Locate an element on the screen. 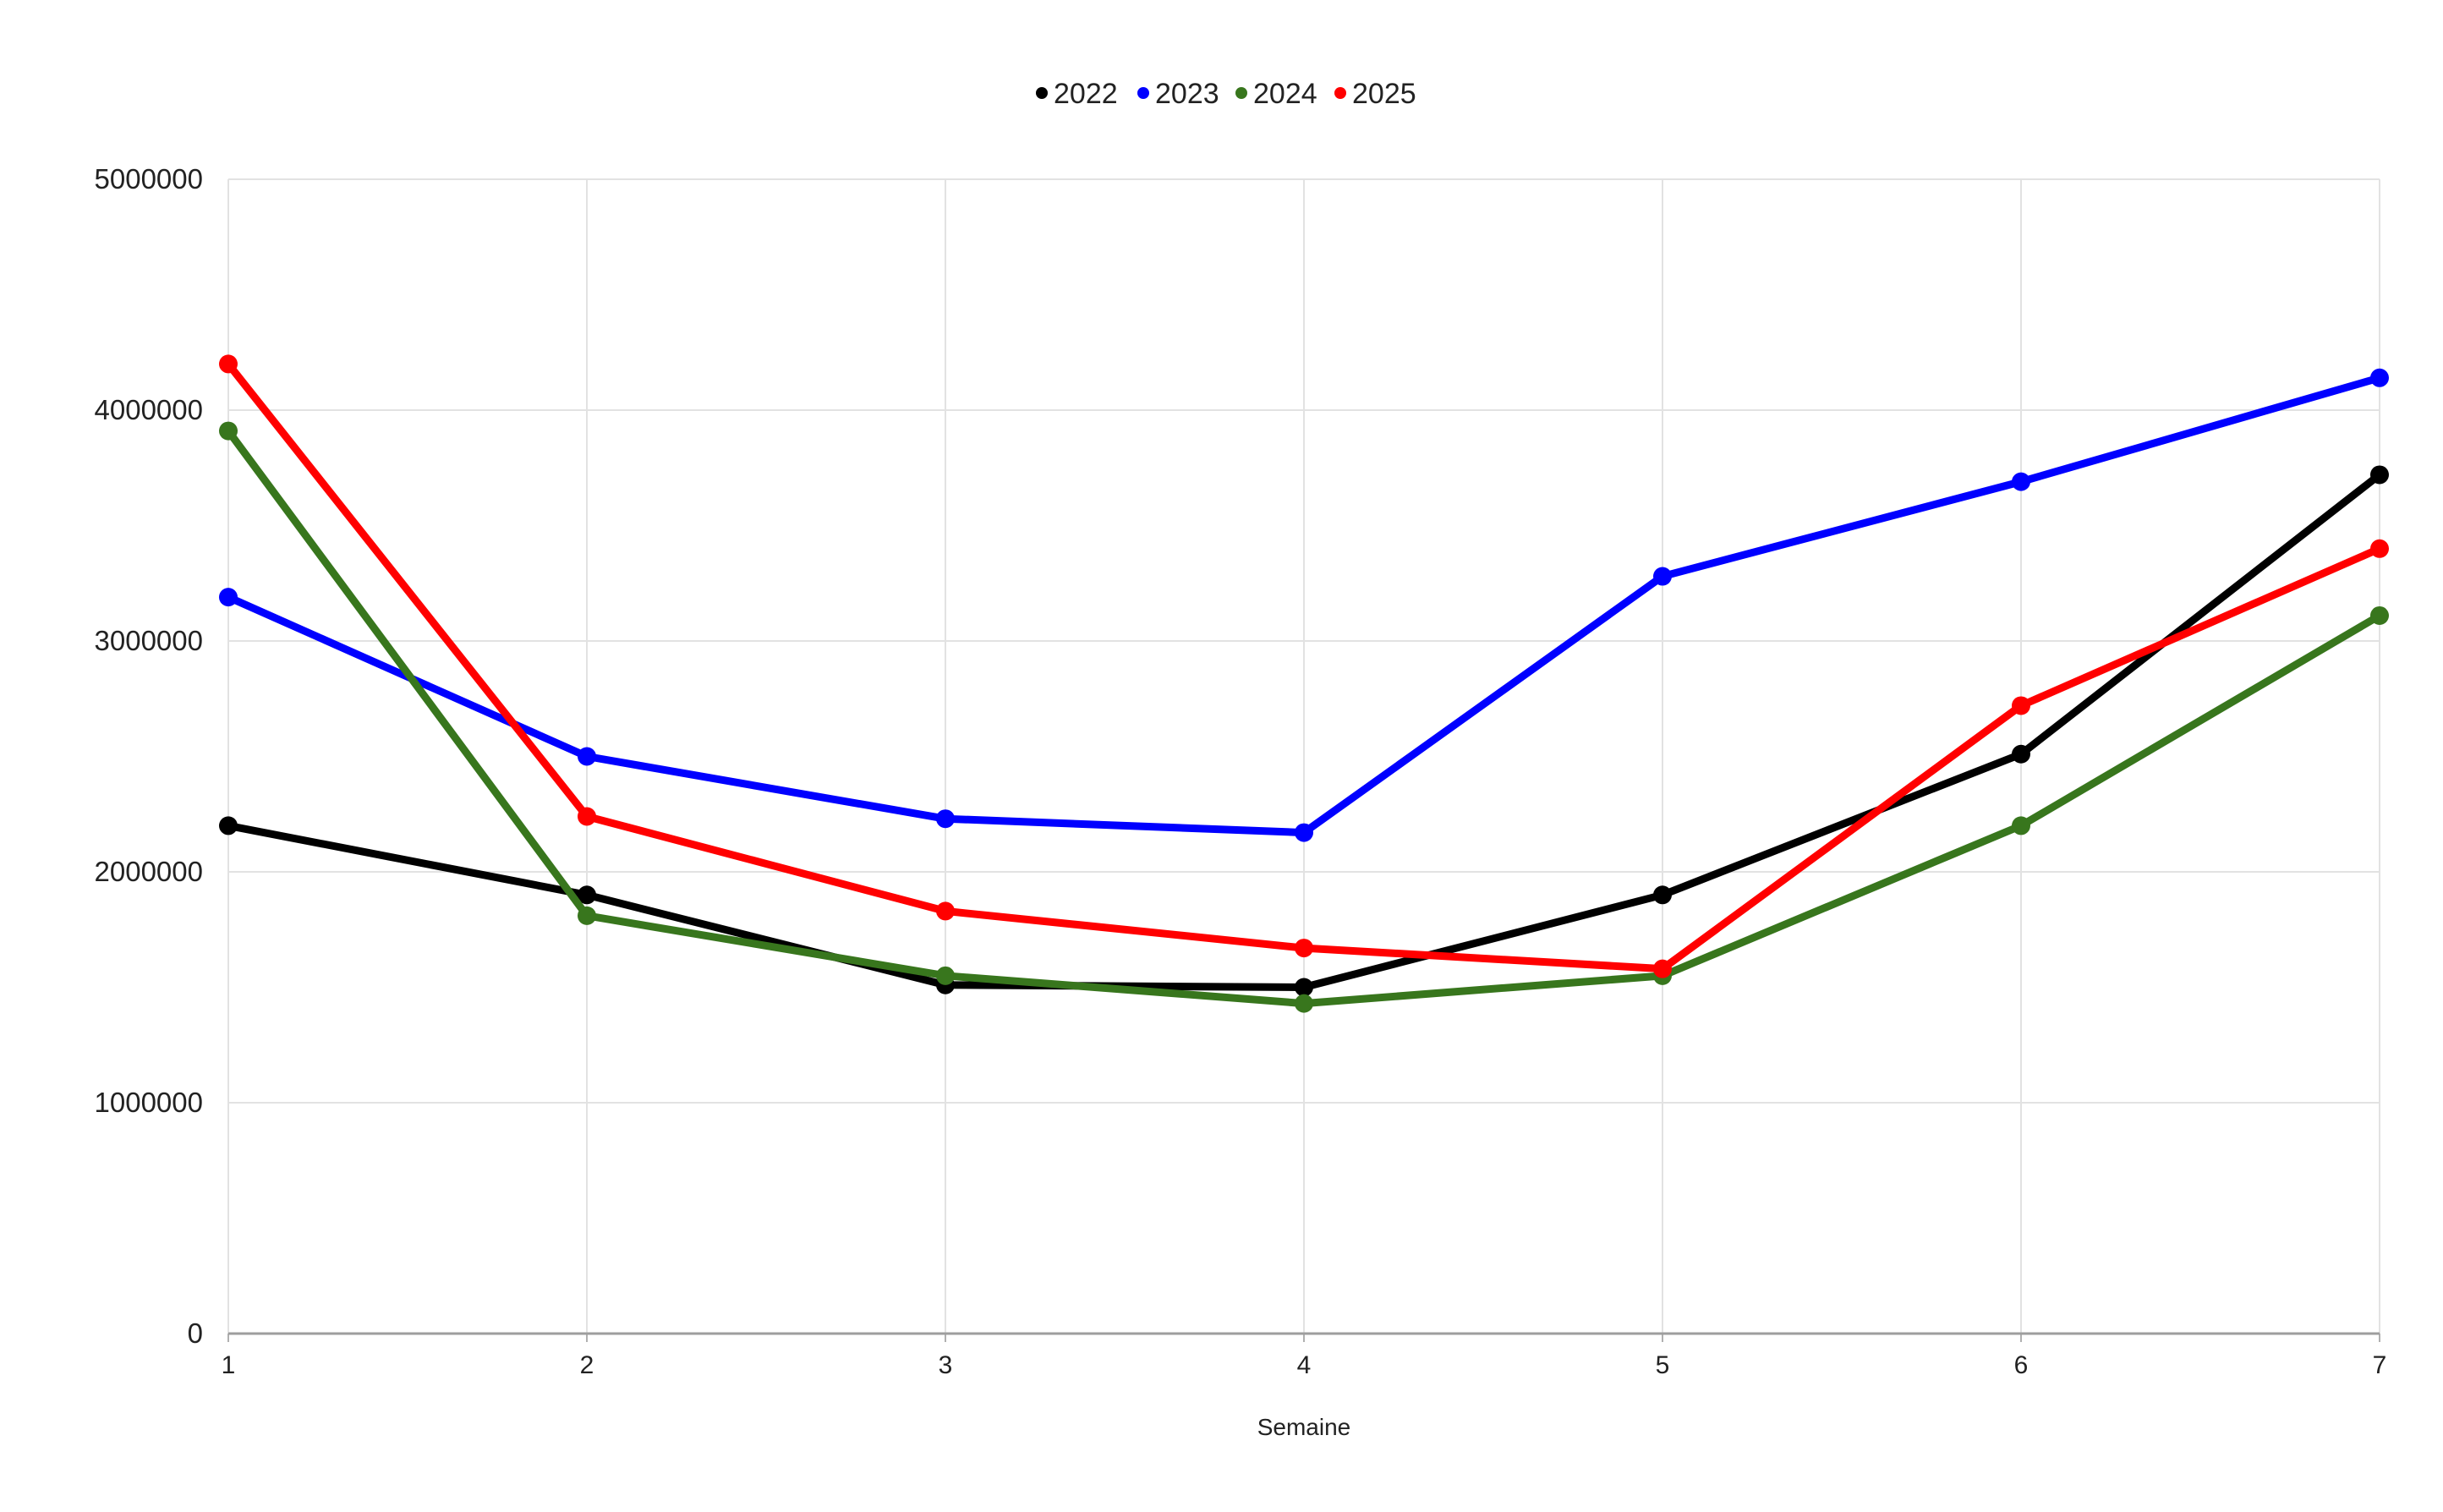 The image size is (2443, 1512). y-tick-label: 0 is located at coordinates (196, 1333).